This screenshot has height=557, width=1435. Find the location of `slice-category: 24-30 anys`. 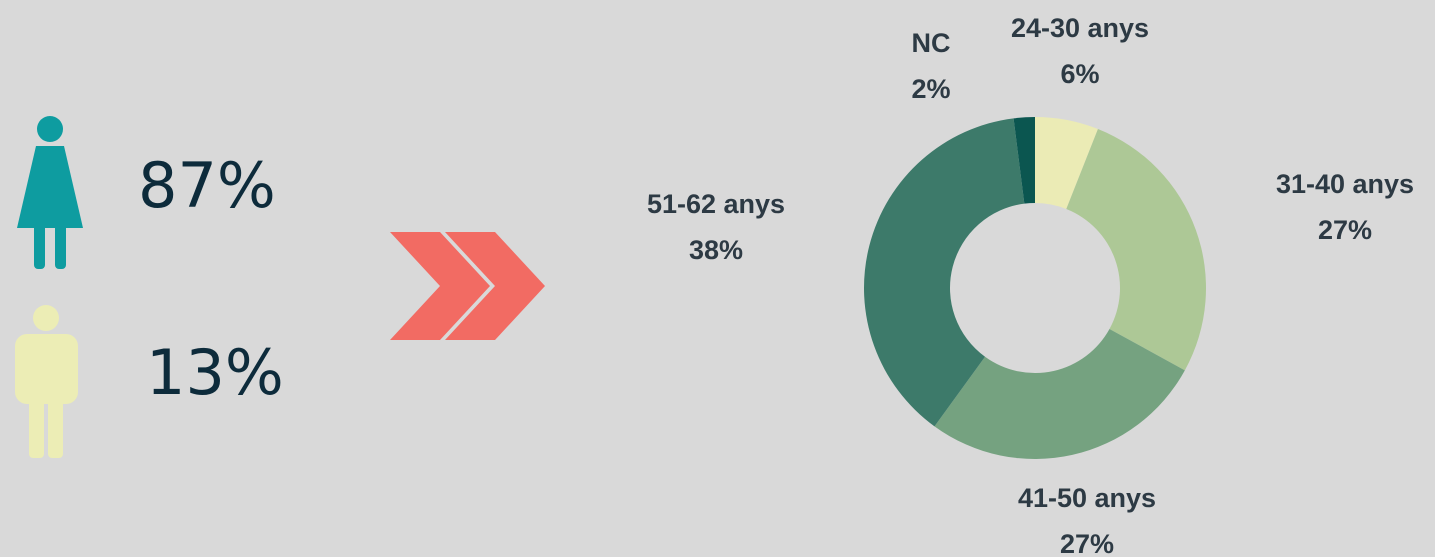

slice-category: 24-30 anys is located at coordinates (1080, 28).